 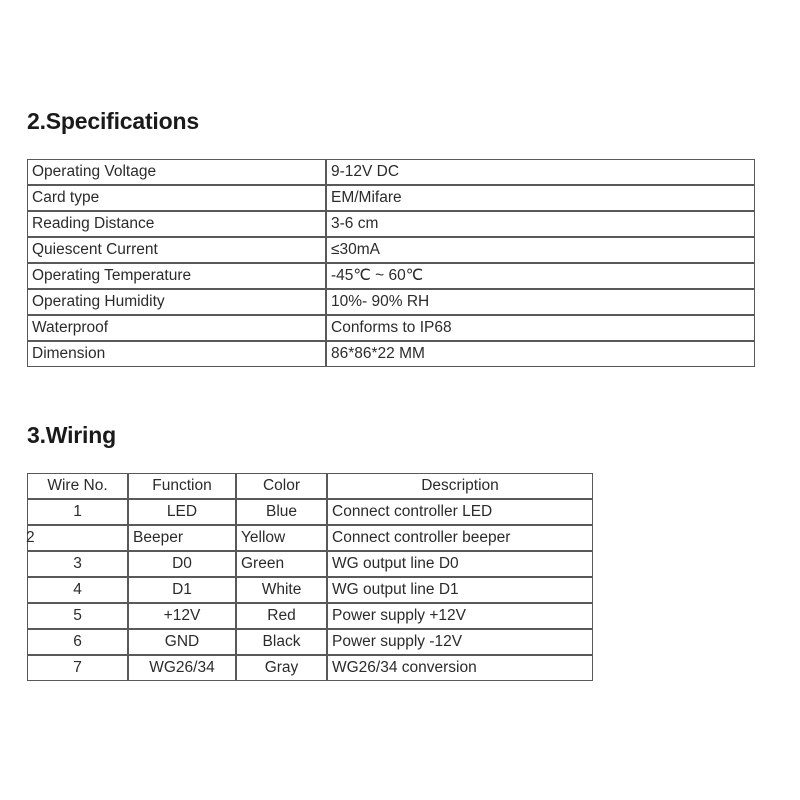 What do you see at coordinates (281, 616) in the screenshot?
I see `wire-color: Red` at bounding box center [281, 616].